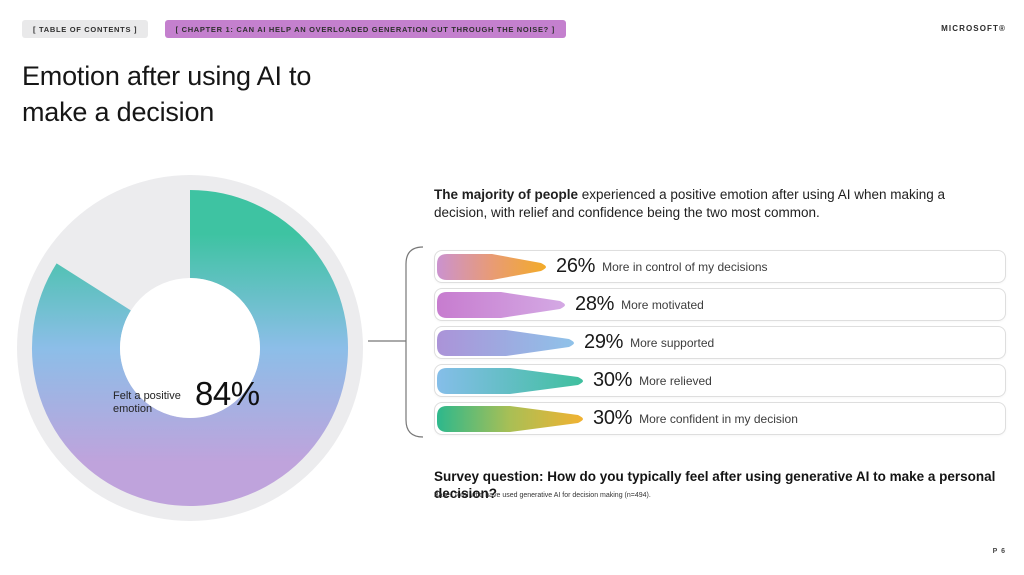 Image resolution: width=1024 pixels, height=575 pixels. Describe the element at coordinates (396, 342) in the screenshot. I see `connector-bracket` at that location.